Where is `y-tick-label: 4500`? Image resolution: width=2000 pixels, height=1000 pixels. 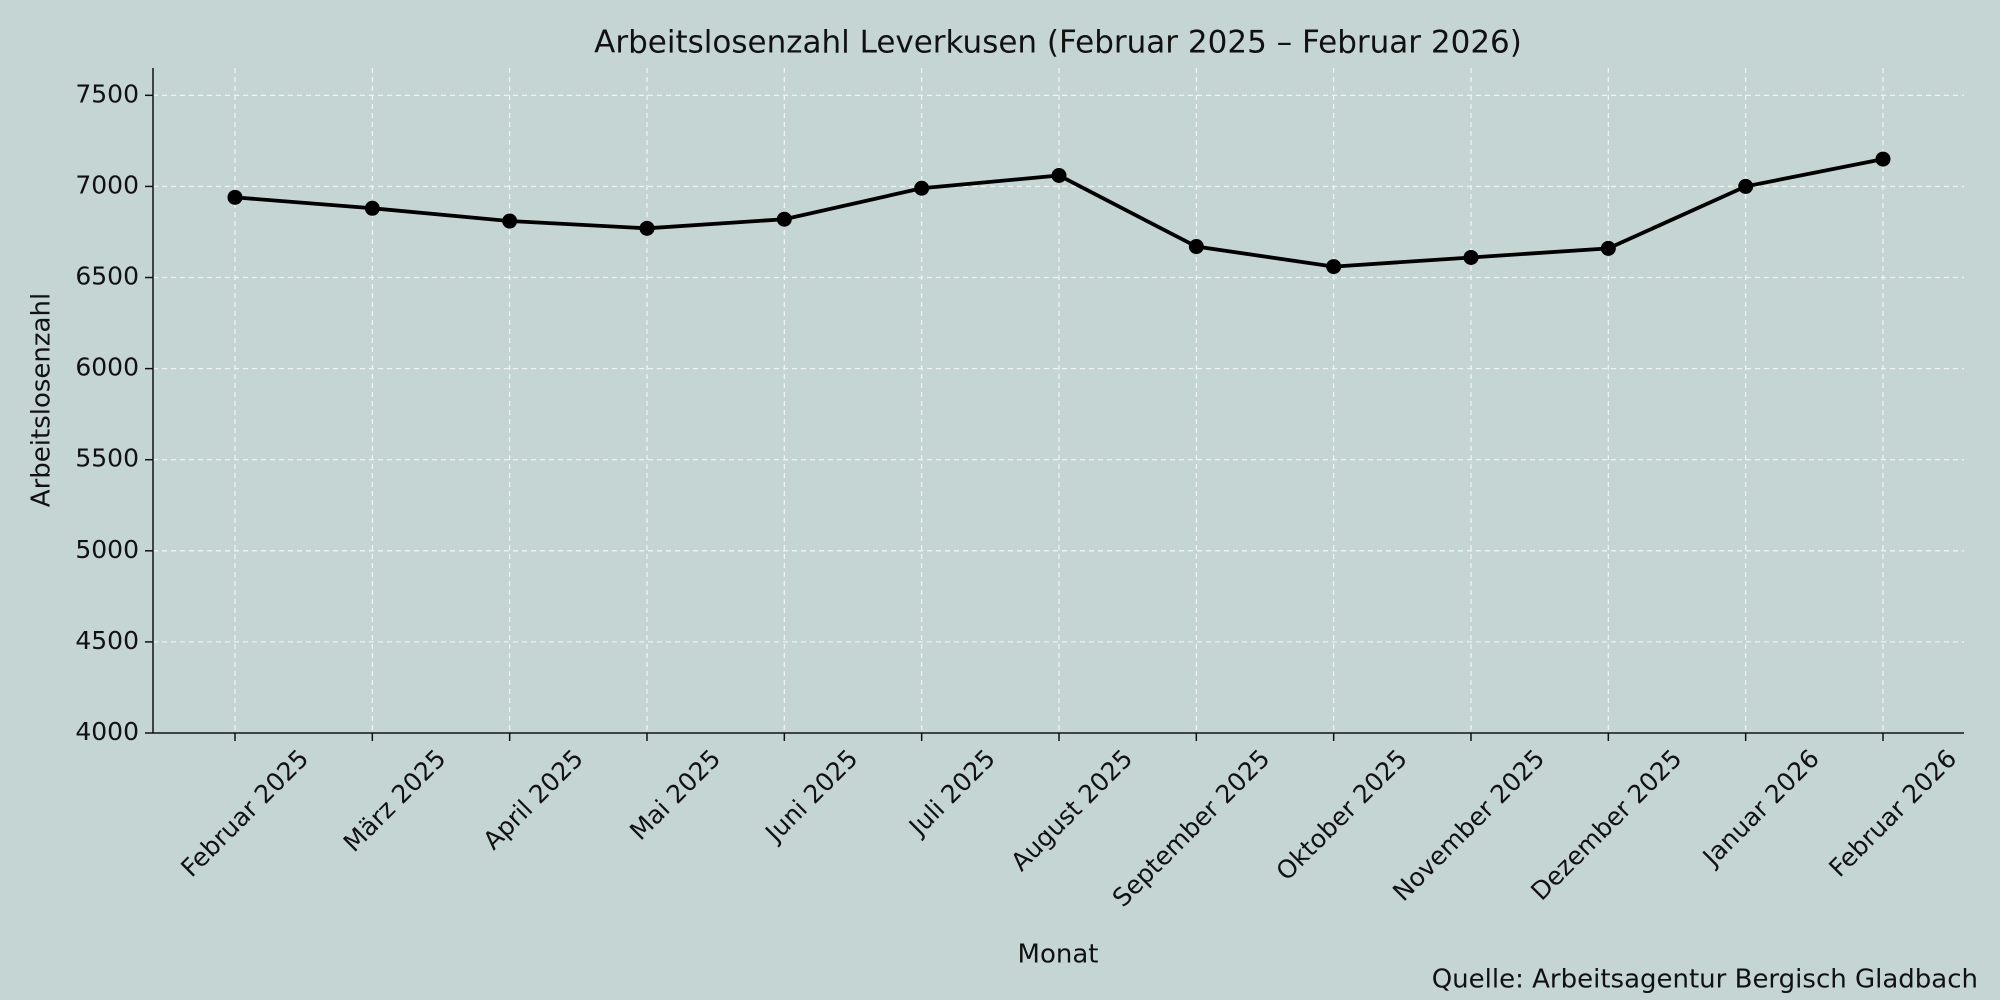 y-tick-label: 4500 is located at coordinates (107, 640).